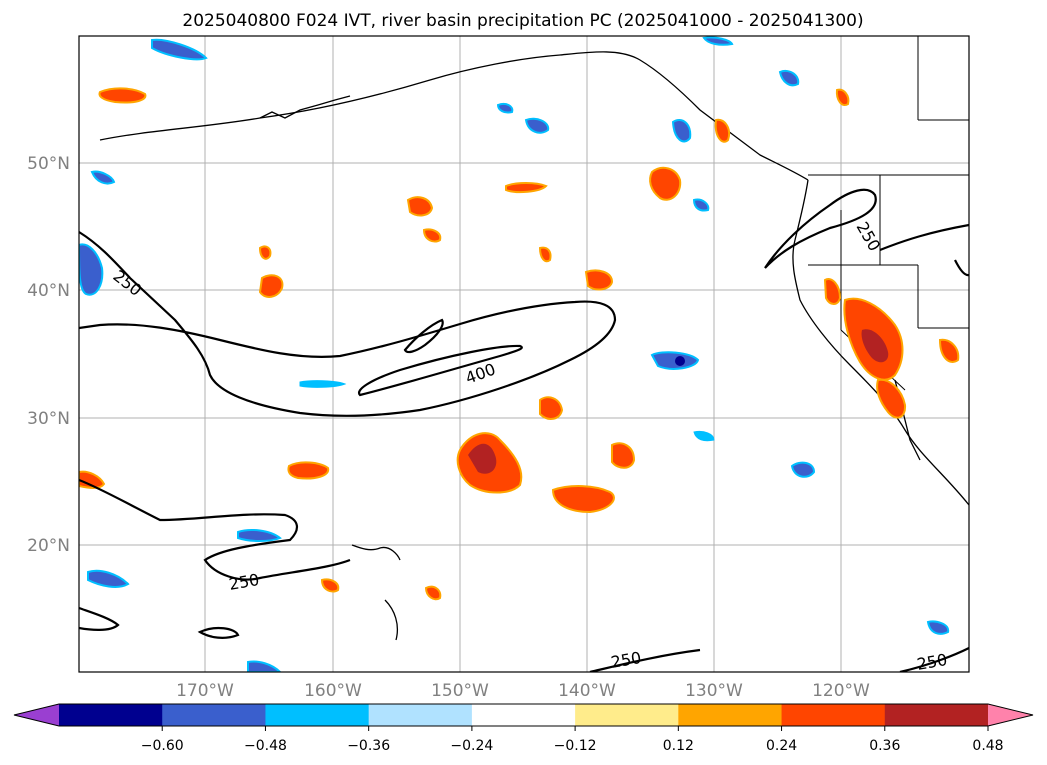  Describe the element at coordinates (575, 746) in the screenshot. I see `colorbar-tick-label: −0.12` at that location.